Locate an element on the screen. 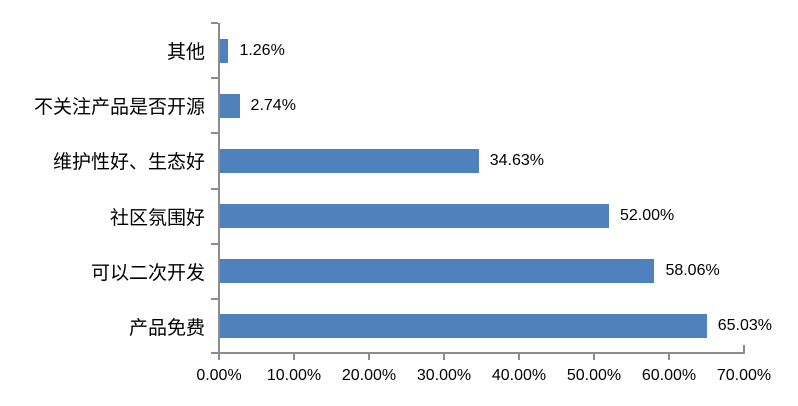 The width and height of the screenshot is (798, 406). x-axis-line is located at coordinates (481, 353).